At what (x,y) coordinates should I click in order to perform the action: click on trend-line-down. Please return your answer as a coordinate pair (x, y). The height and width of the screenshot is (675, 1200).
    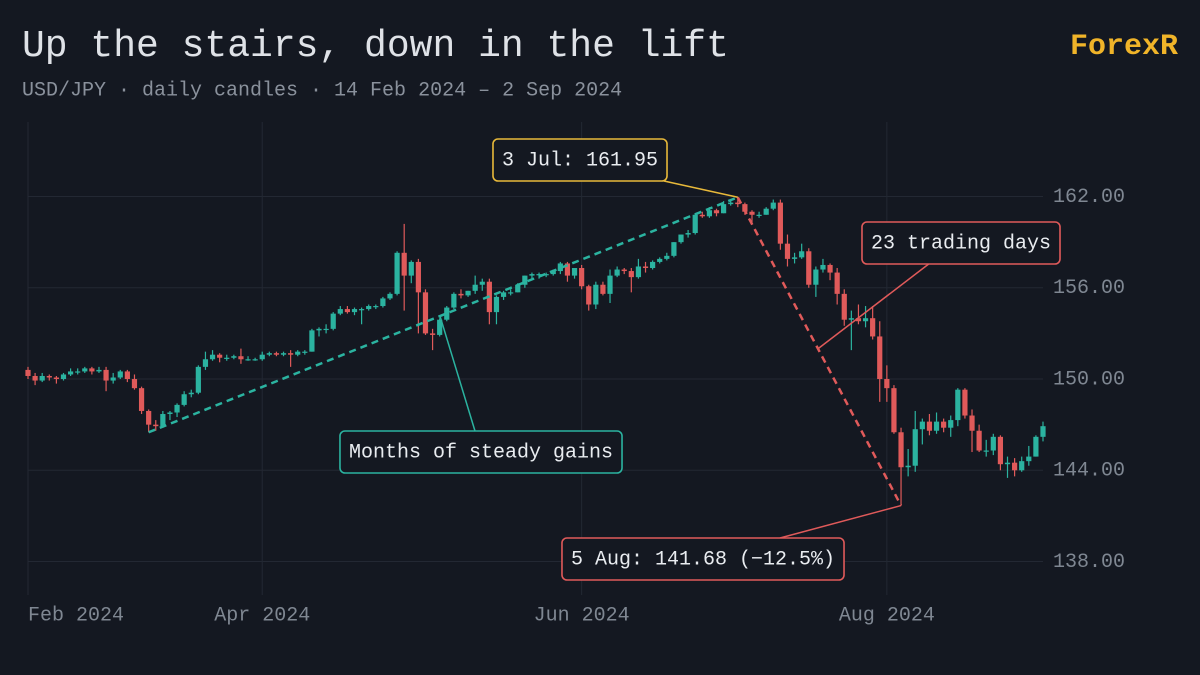
    Looking at the image, I should click on (819, 351).